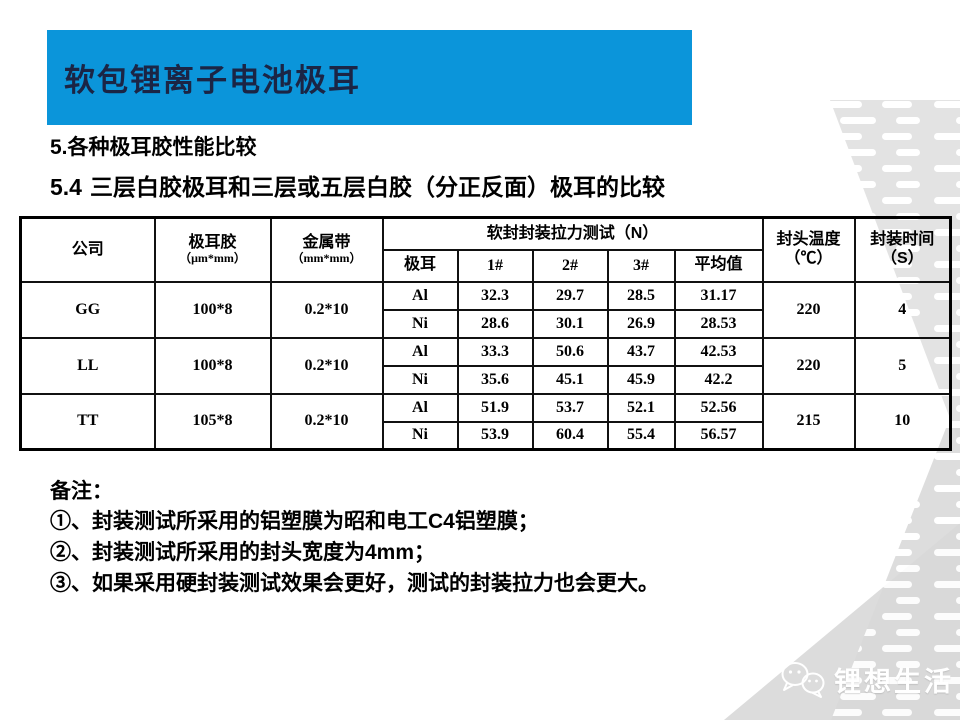  What do you see at coordinates (496, 521) in the screenshot?
I see `note-1-tail: 铝塑膜；` at bounding box center [496, 521].